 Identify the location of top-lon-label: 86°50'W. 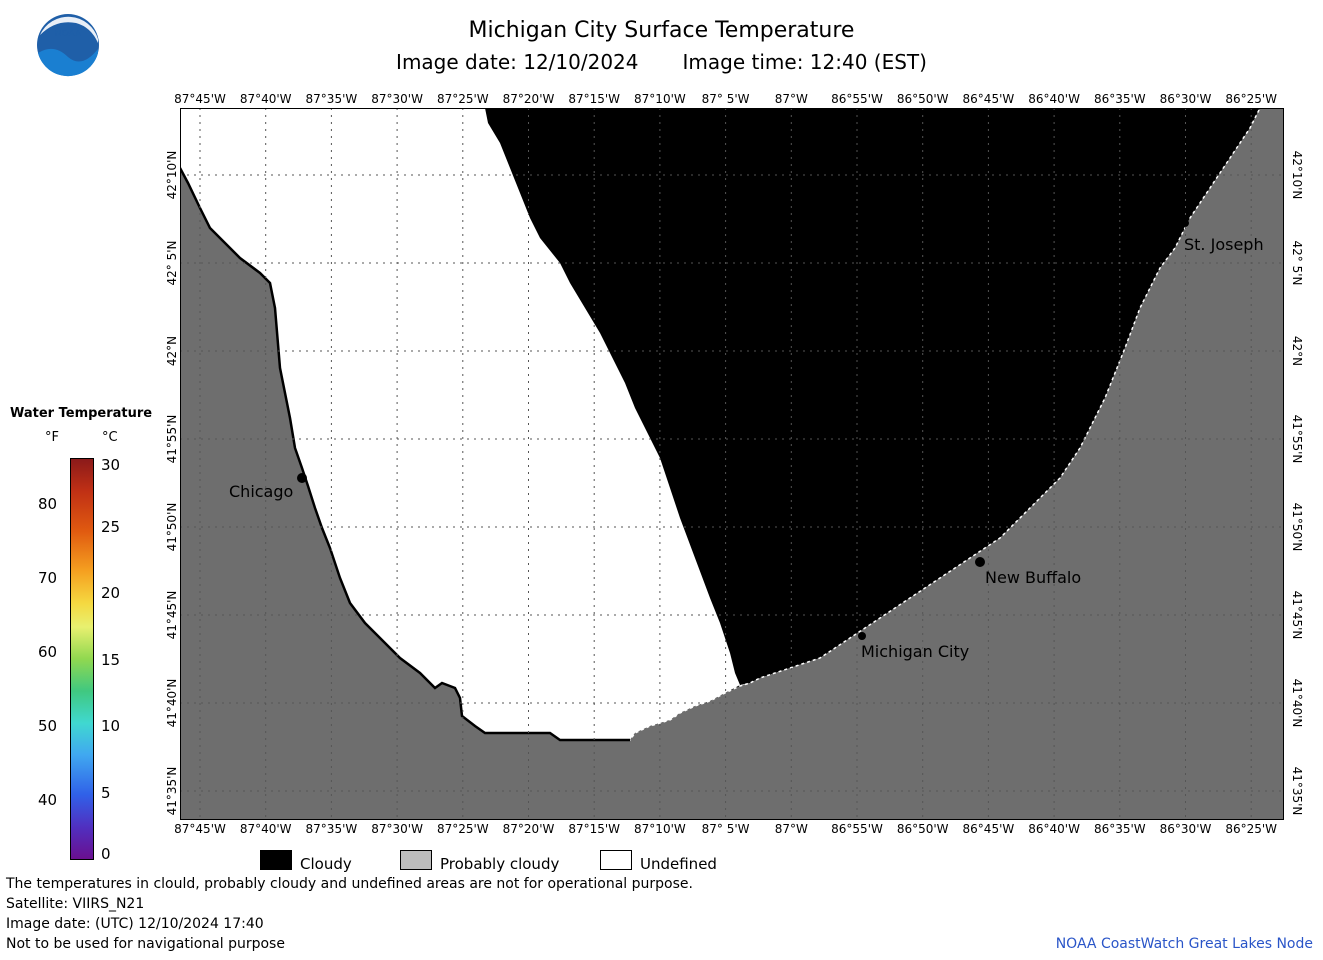
(922, 99).